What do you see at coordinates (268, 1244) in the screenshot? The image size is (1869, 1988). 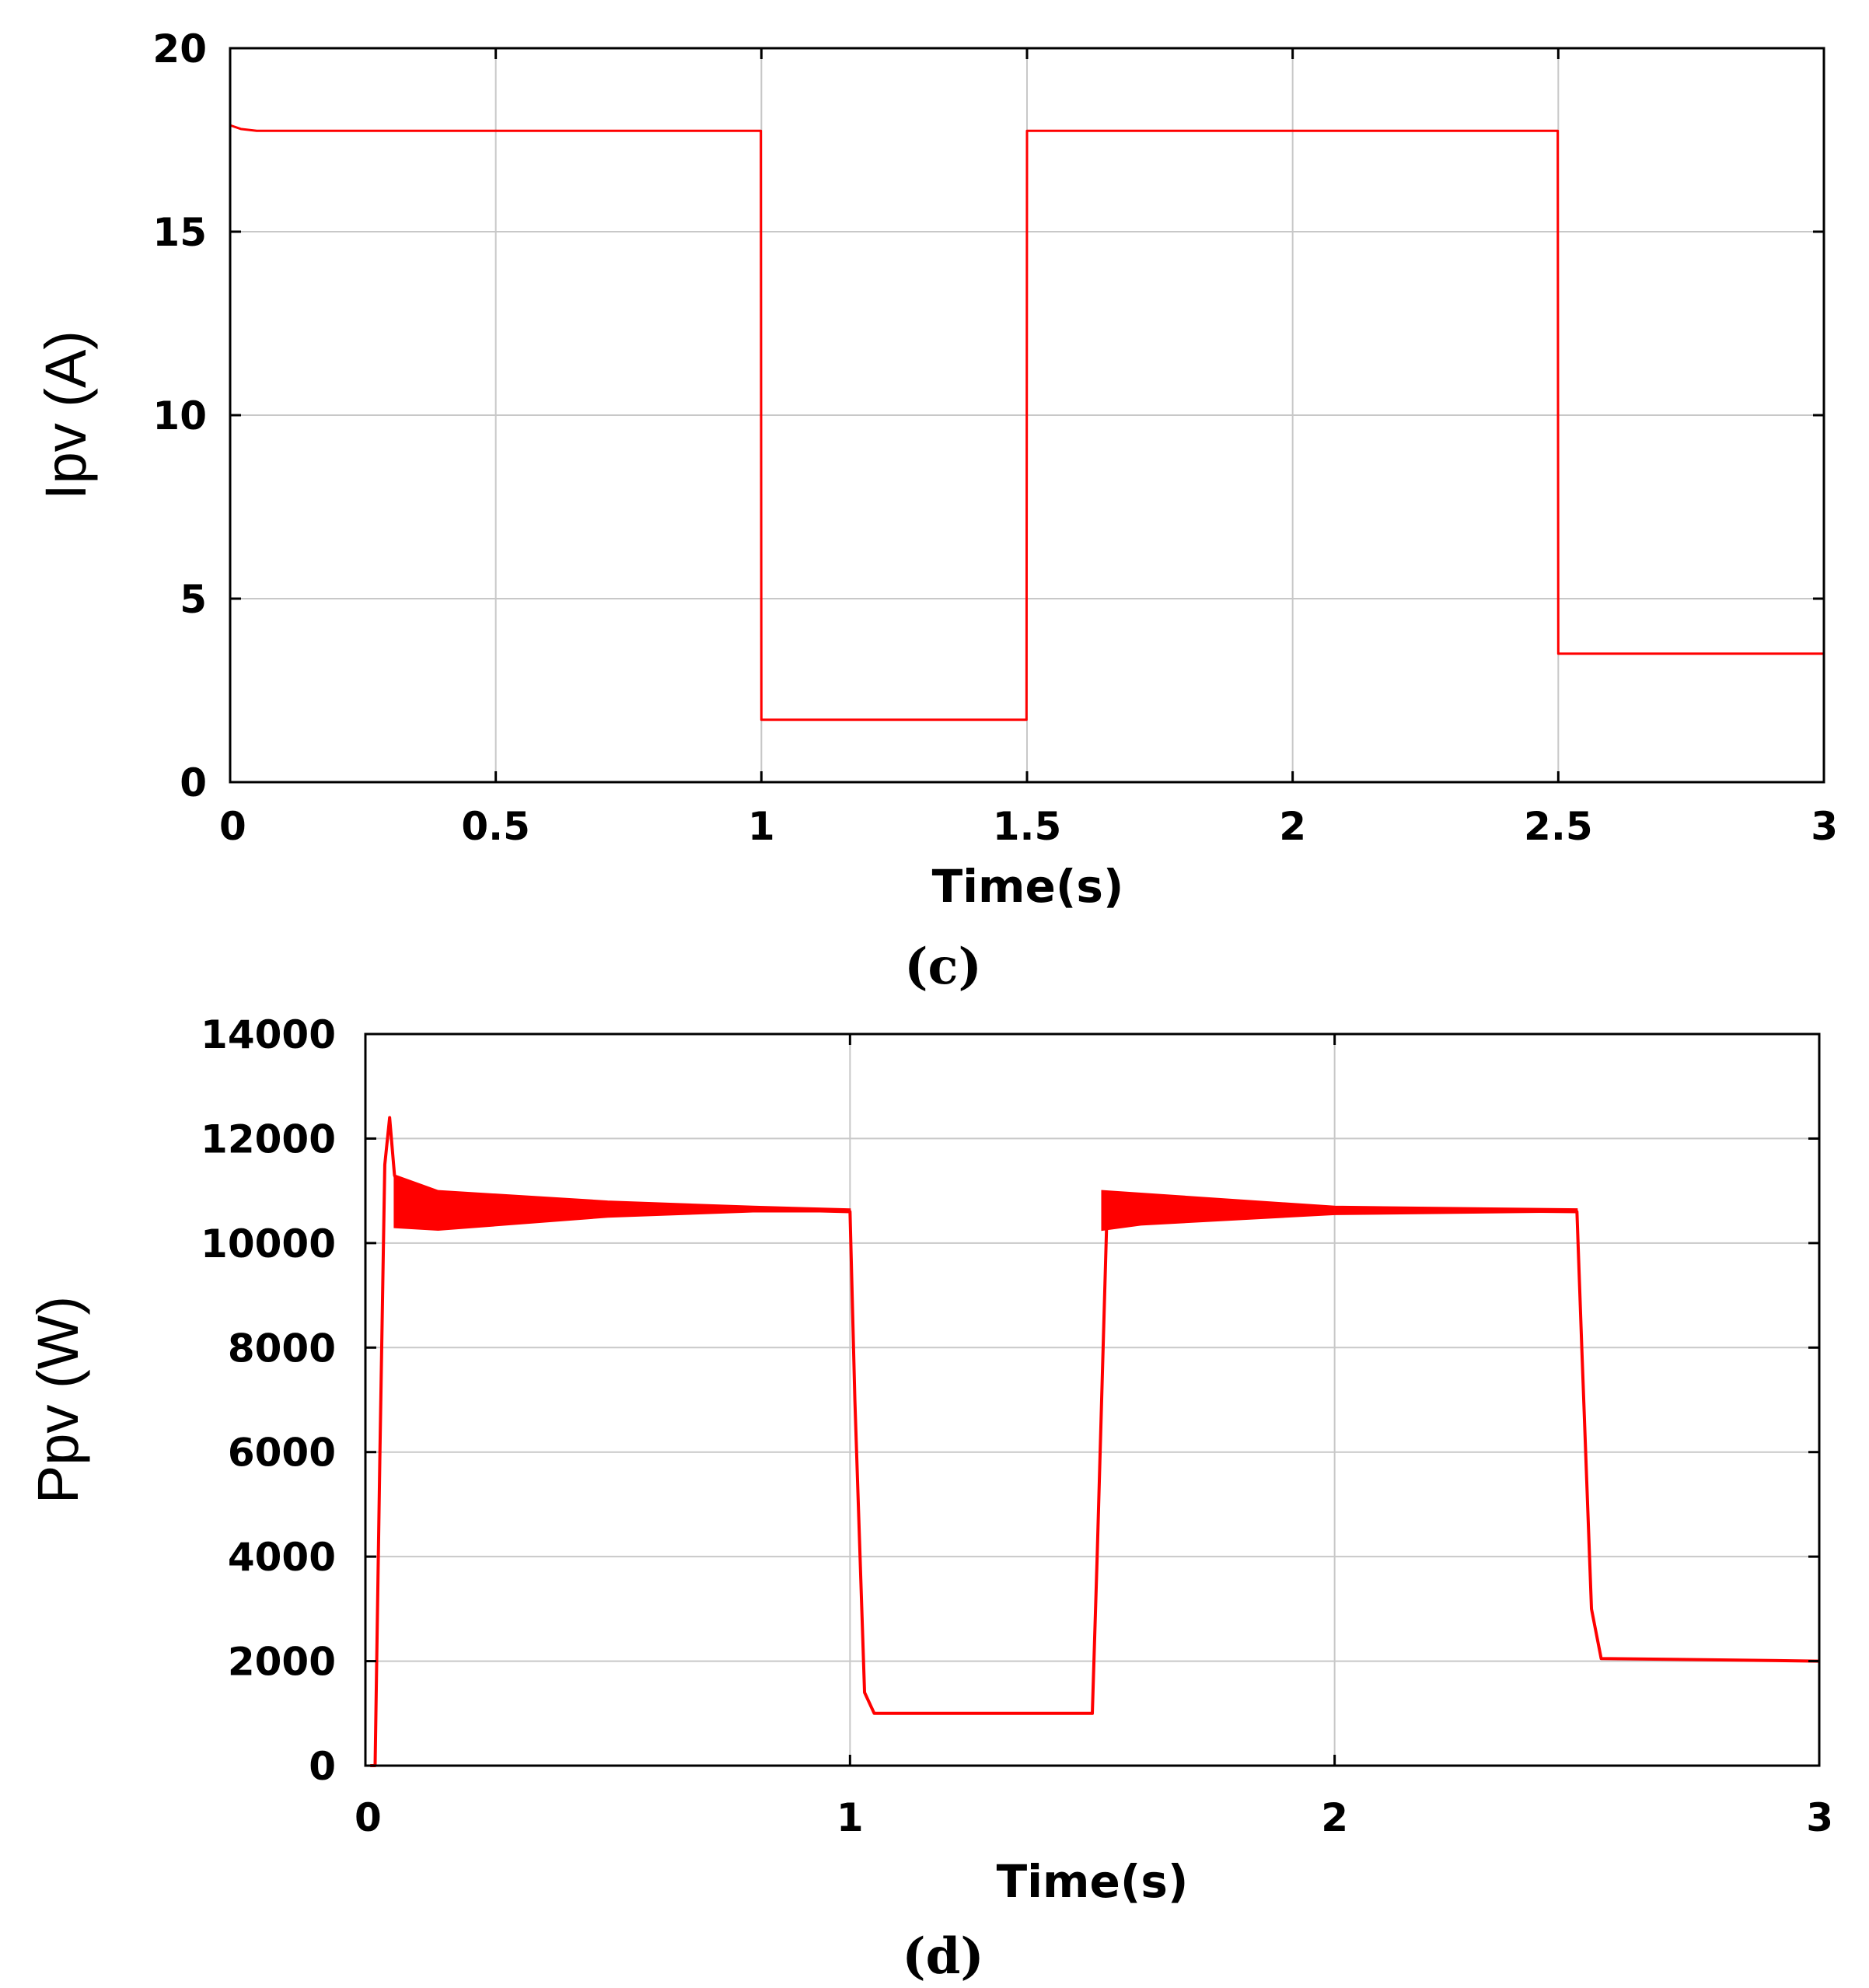 I see `y-tick-label: 10000` at bounding box center [268, 1244].